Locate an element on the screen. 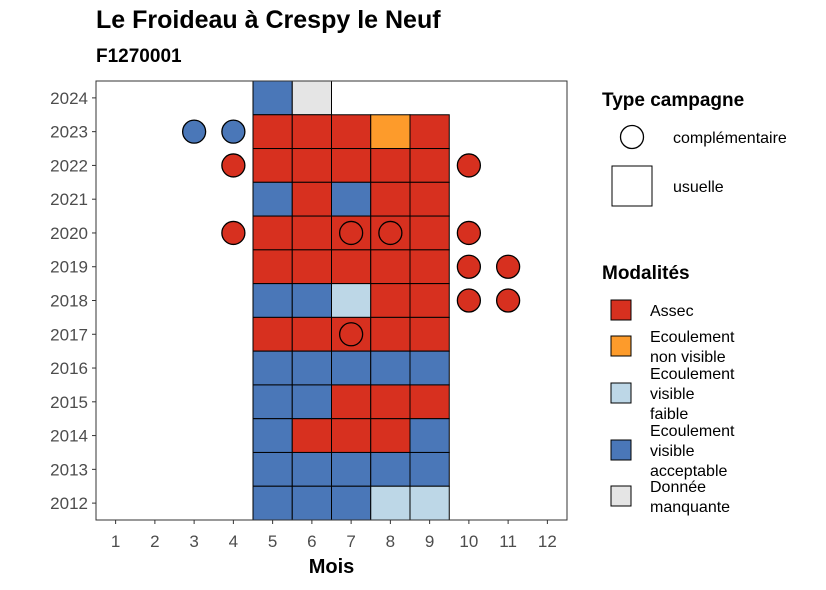  y-tick-label: 2021 is located at coordinates (69, 199).